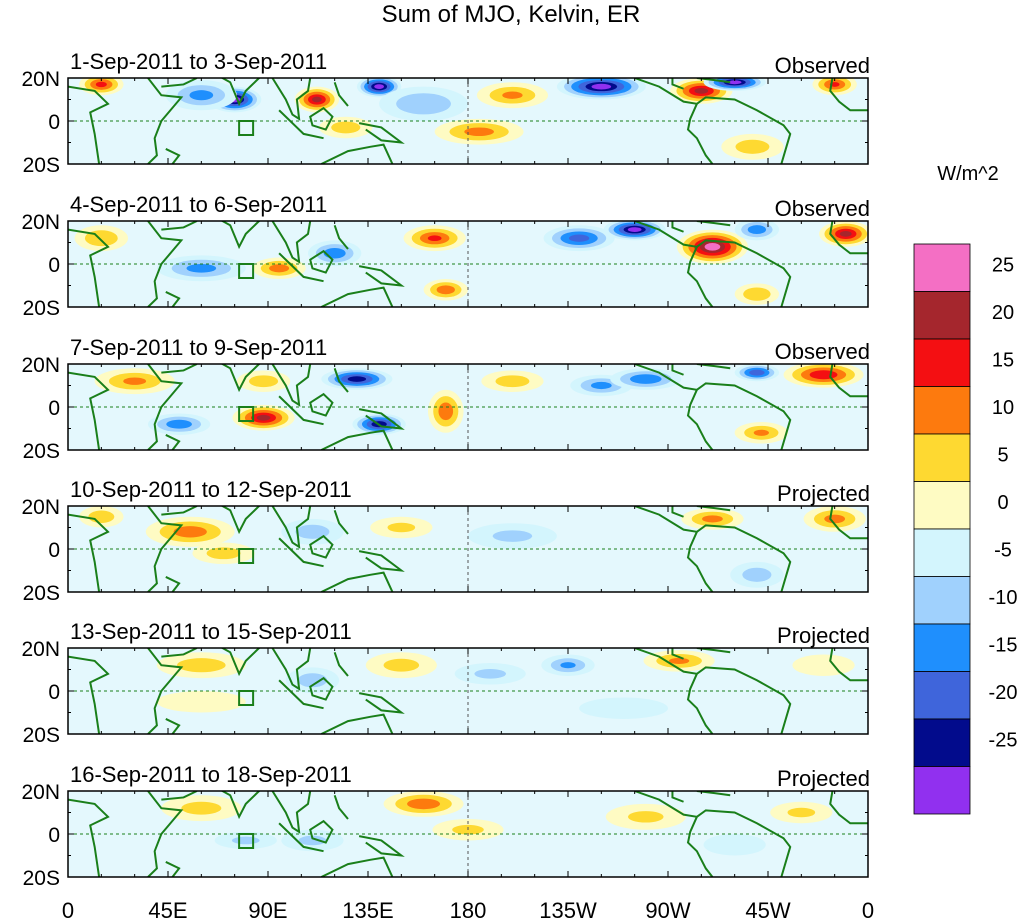  Describe the element at coordinates (267, 910) in the screenshot. I see `x-tick-label: 90E` at that location.